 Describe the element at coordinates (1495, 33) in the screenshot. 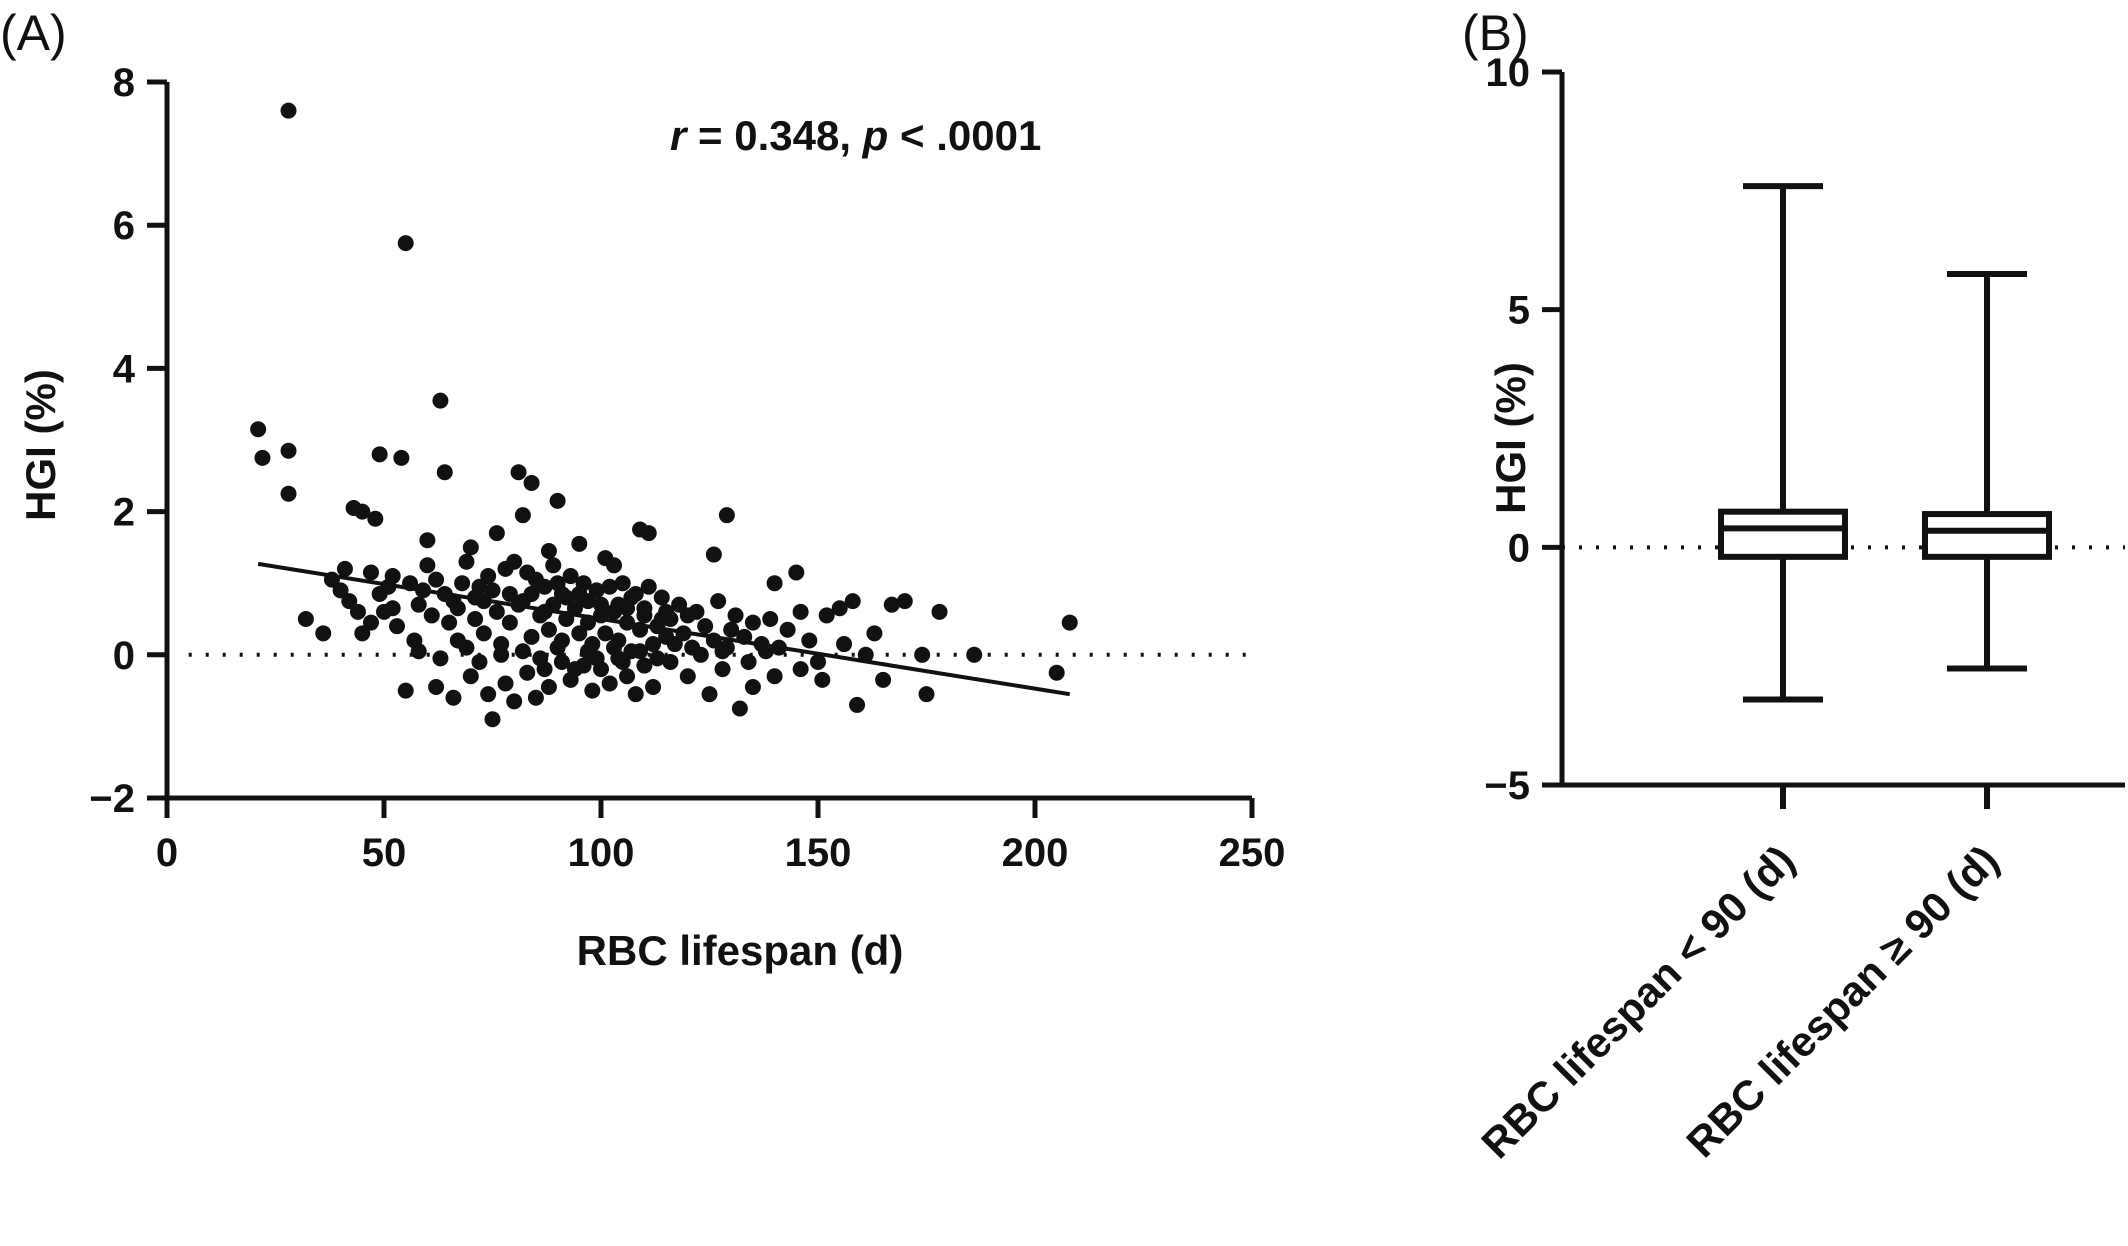

I see `panel-b-label: (B)` at that location.